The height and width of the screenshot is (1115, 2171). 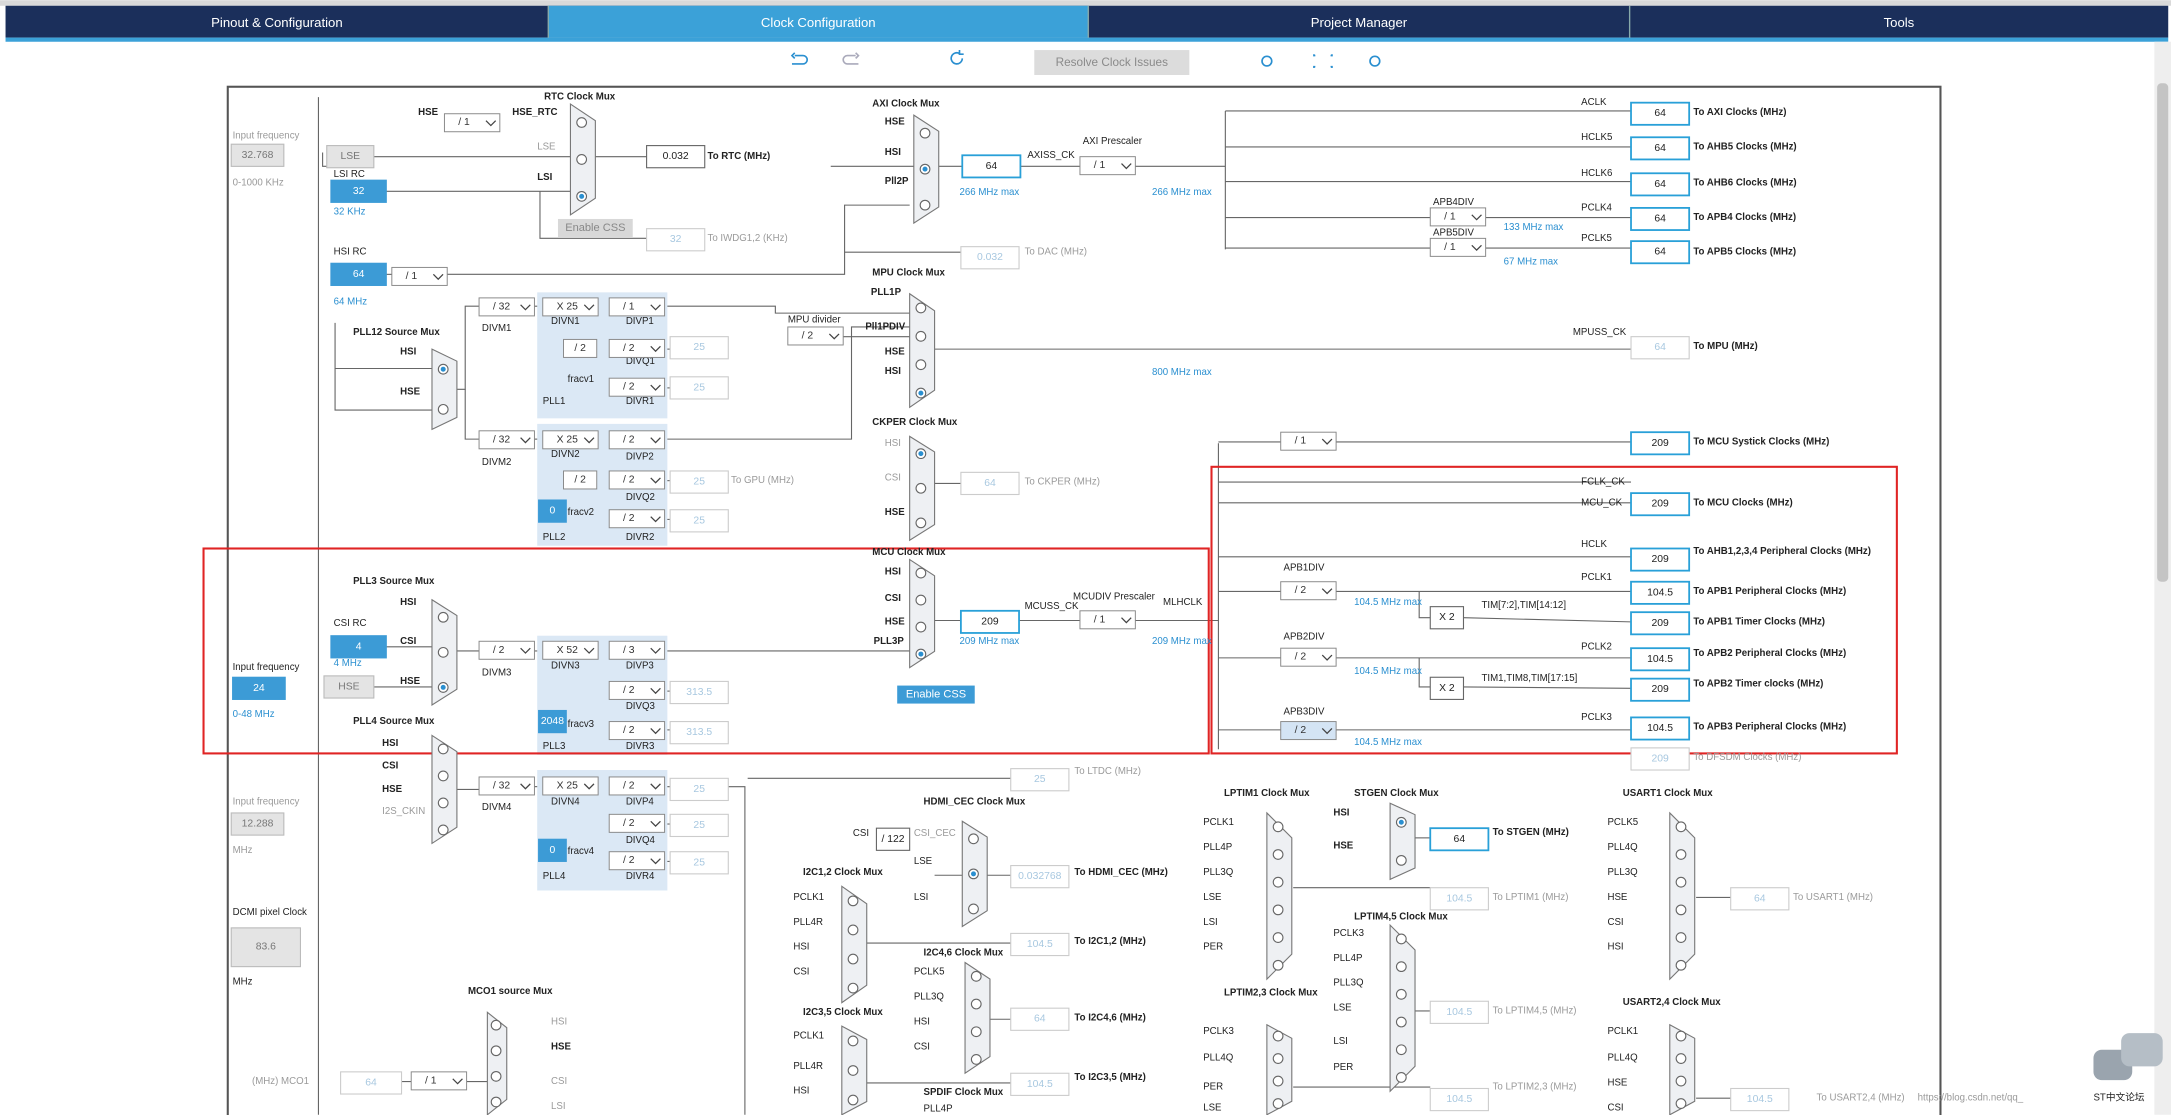 What do you see at coordinates (851, 58) in the screenshot?
I see `redo-icon` at bounding box center [851, 58].